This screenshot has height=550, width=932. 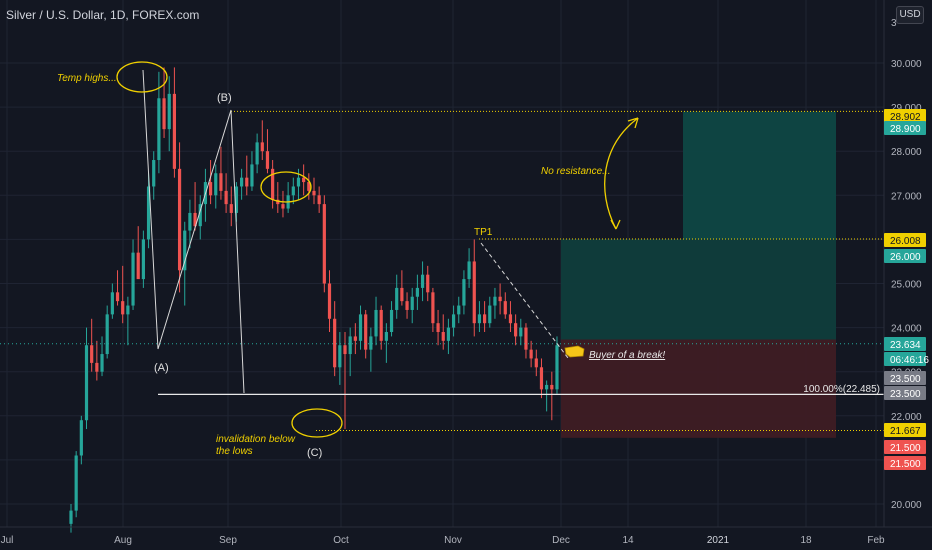 I want to click on price-badge-label: 28.902, so click(x=905, y=117).